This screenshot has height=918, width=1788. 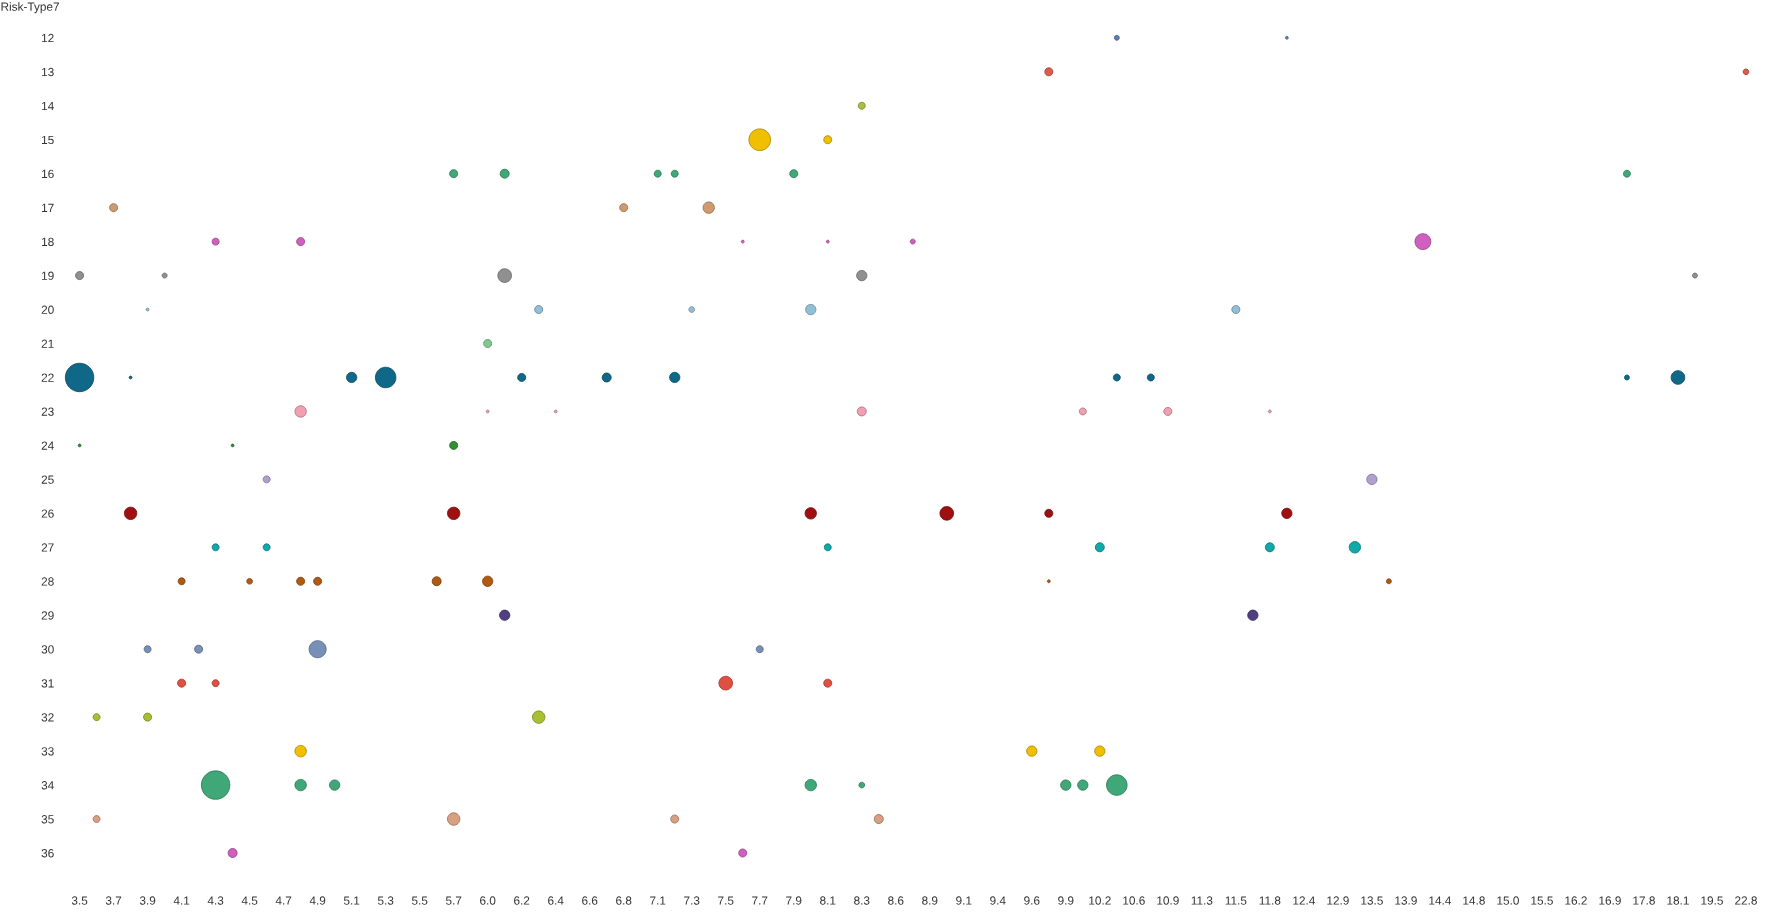 What do you see at coordinates (760, 900) in the screenshot?
I see `x-tick-label: 7.7` at bounding box center [760, 900].